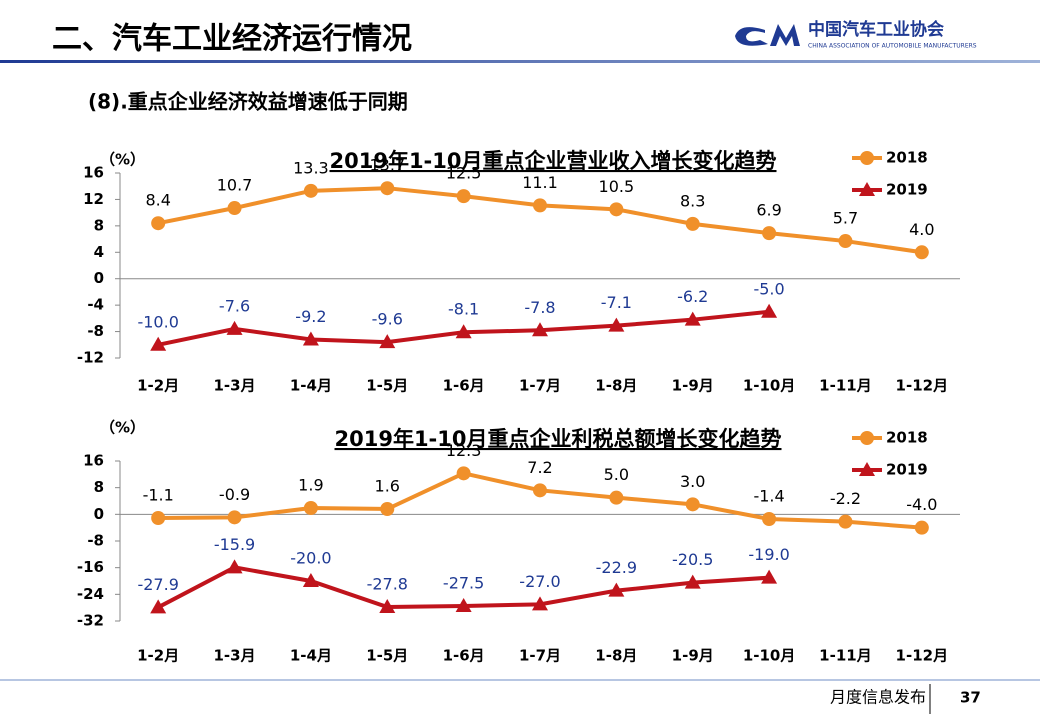 This screenshot has height=720, width=1040. Describe the element at coordinates (387, 165) in the screenshot. I see `value-label: 13.7` at that location.